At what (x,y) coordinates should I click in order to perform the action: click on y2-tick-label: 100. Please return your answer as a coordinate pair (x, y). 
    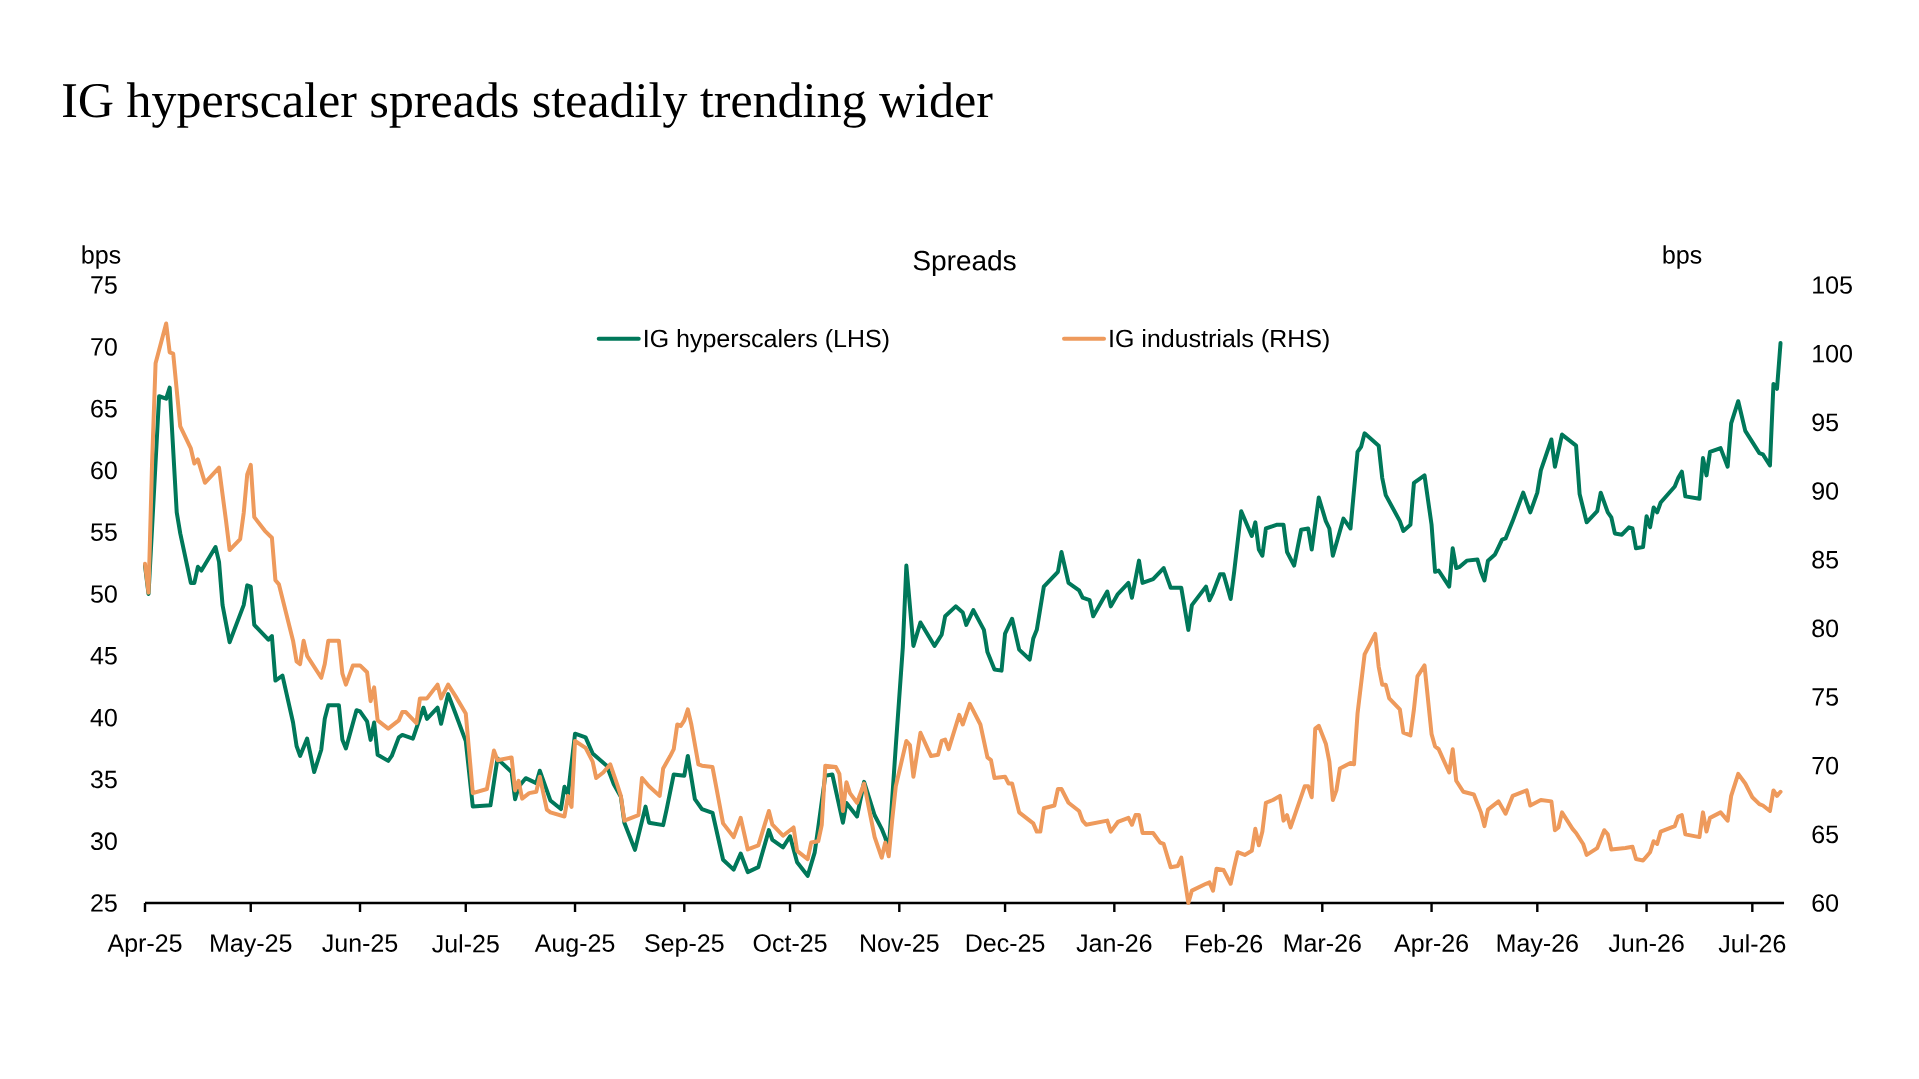
    Looking at the image, I should click on (1832, 353).